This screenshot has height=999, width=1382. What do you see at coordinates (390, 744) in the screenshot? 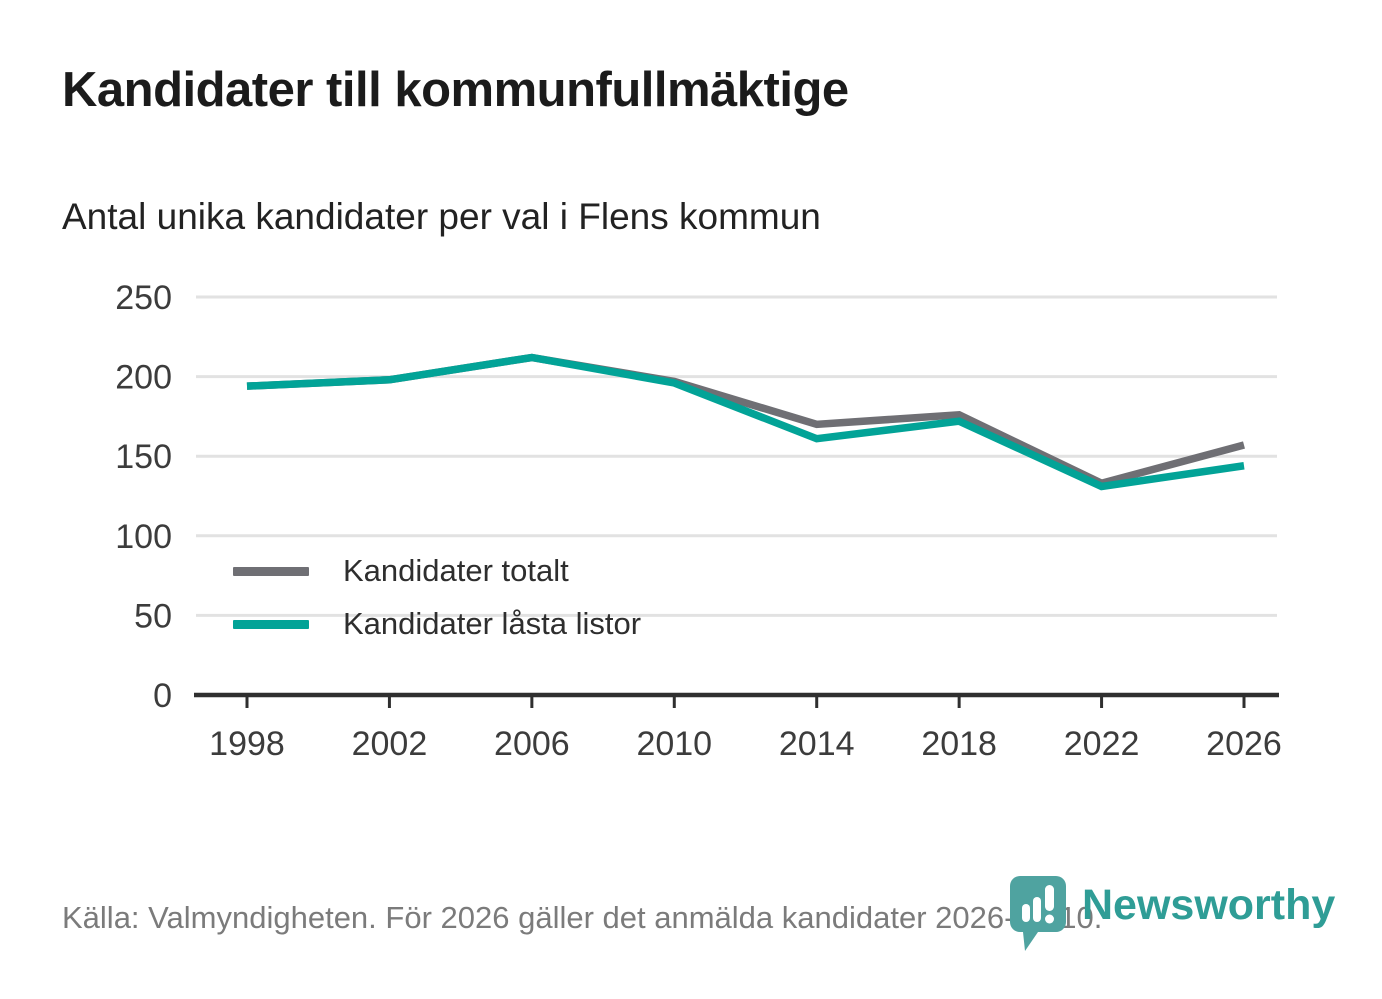
I see `x-axis-tick-label: 2002` at bounding box center [390, 744].